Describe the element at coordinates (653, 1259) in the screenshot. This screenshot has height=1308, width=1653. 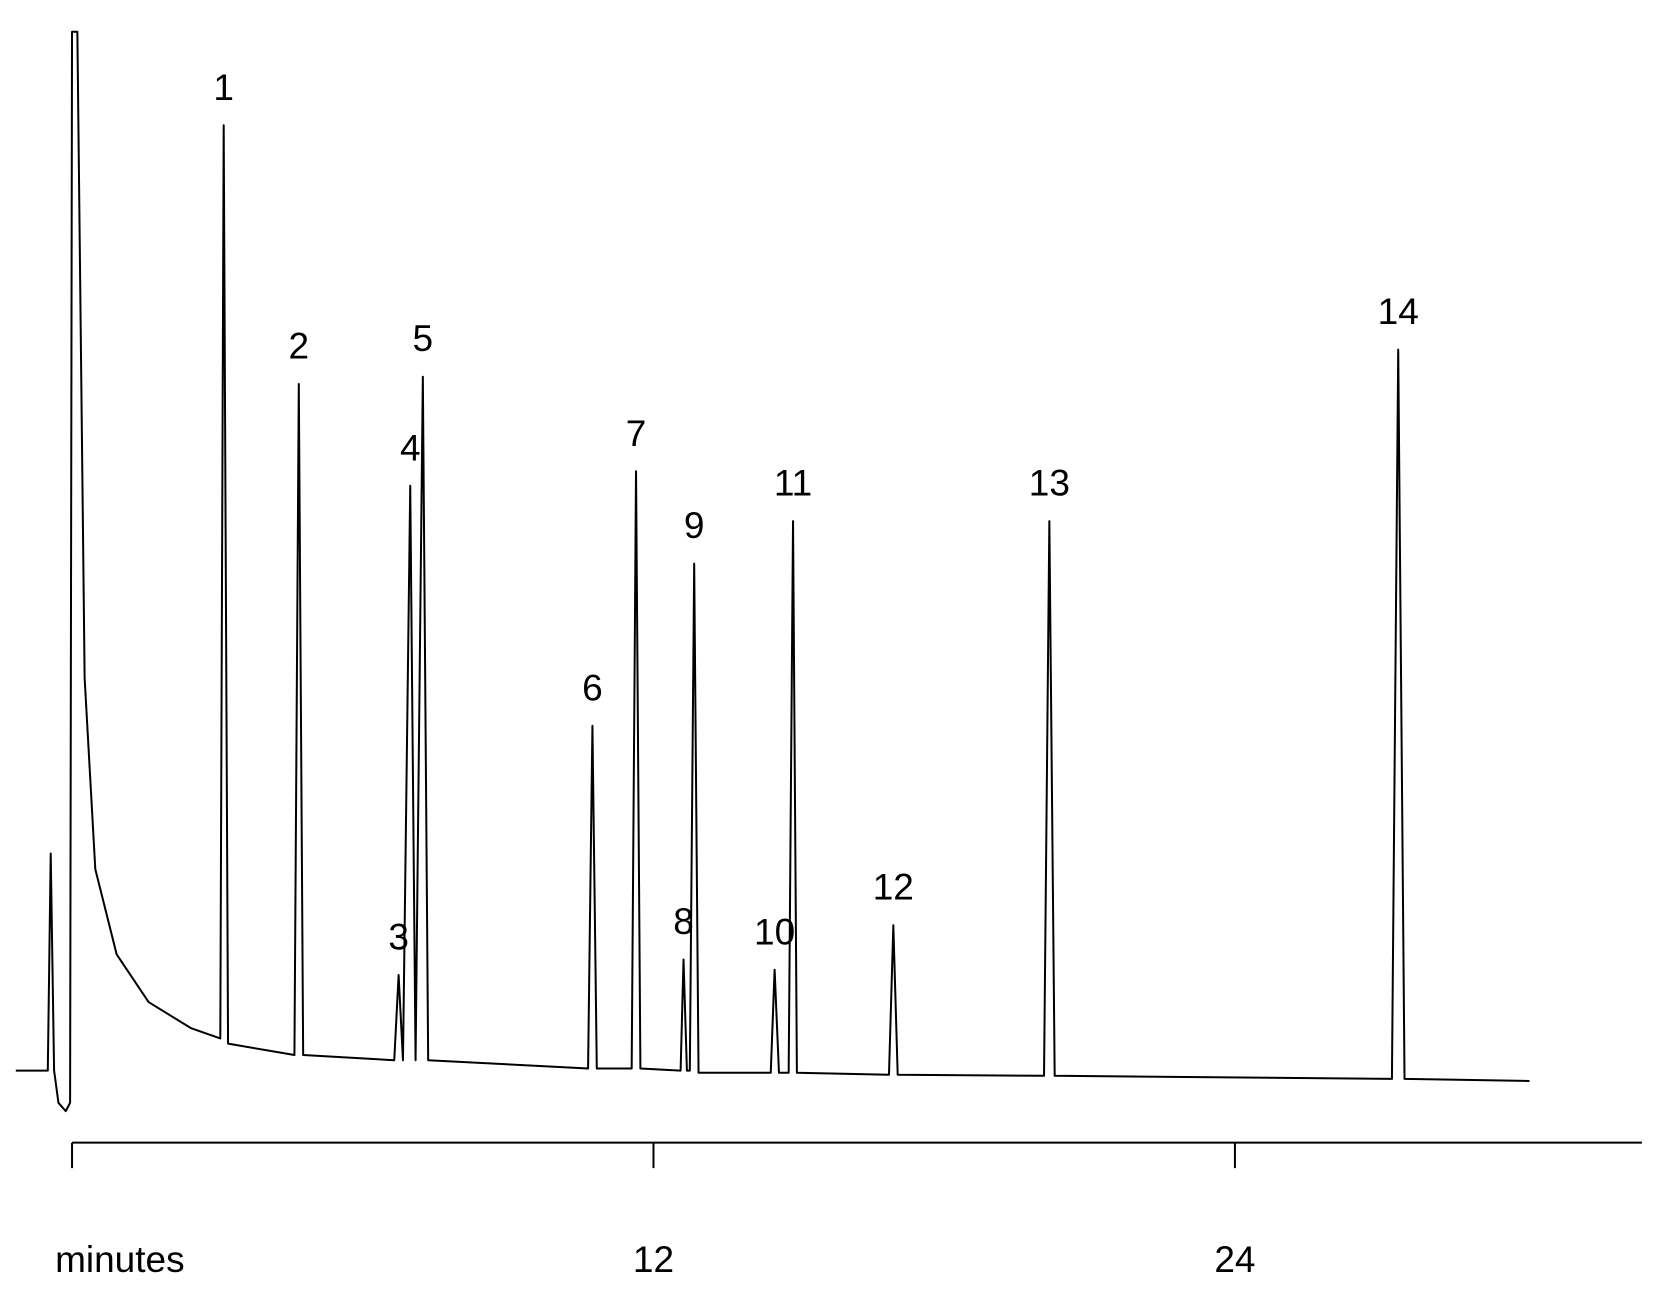
I see `x-tick-label: 12` at that location.